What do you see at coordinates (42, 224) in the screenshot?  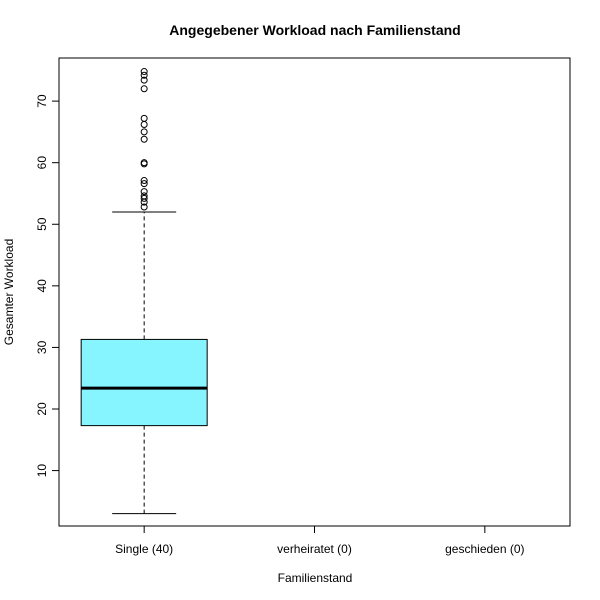 I see `y-tick-label: 50` at bounding box center [42, 224].